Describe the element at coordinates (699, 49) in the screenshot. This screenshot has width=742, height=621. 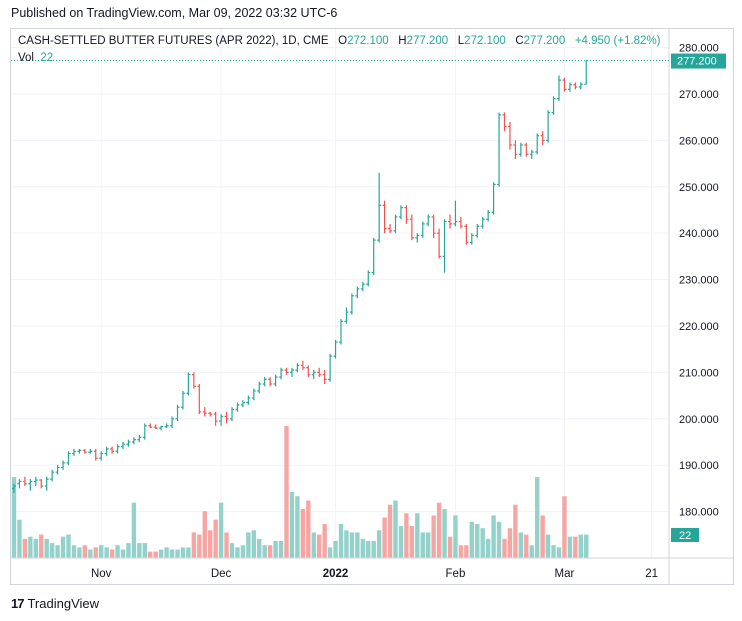
I see `y-tick-label: 280.000` at that location.